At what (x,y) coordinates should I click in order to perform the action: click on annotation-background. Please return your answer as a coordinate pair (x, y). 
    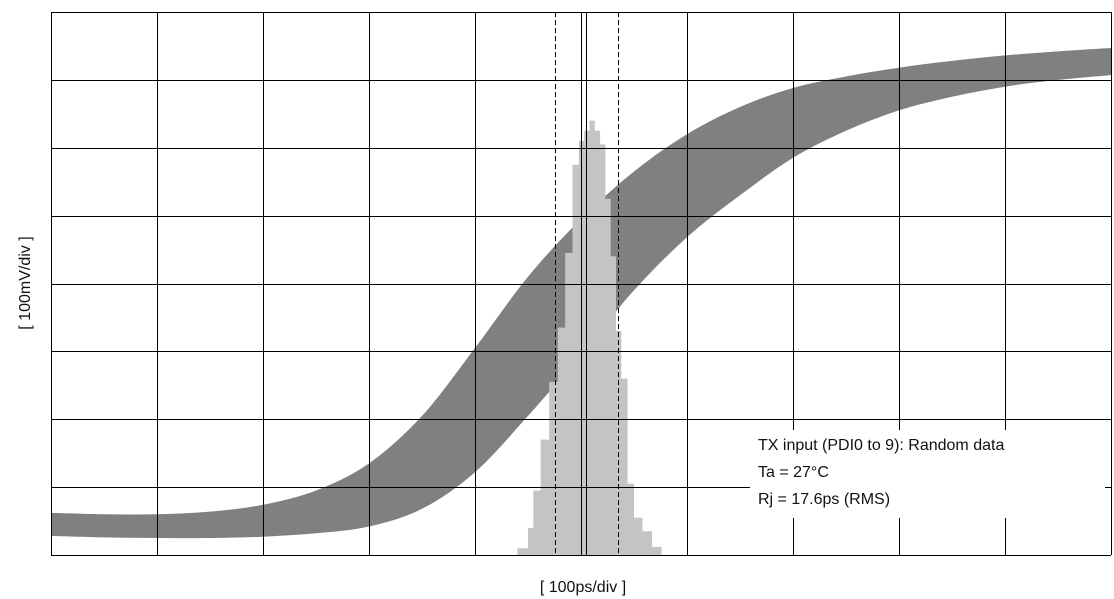
    Looking at the image, I should click on (927, 474).